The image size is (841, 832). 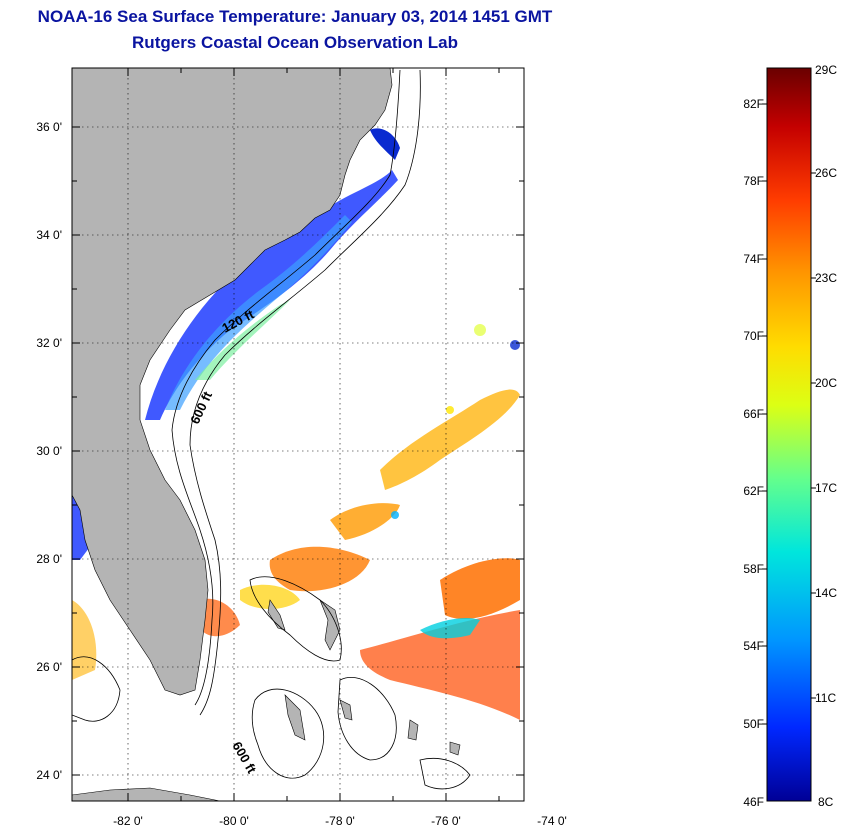 I want to click on colorbar-c-label: 17C, so click(x=826, y=488).